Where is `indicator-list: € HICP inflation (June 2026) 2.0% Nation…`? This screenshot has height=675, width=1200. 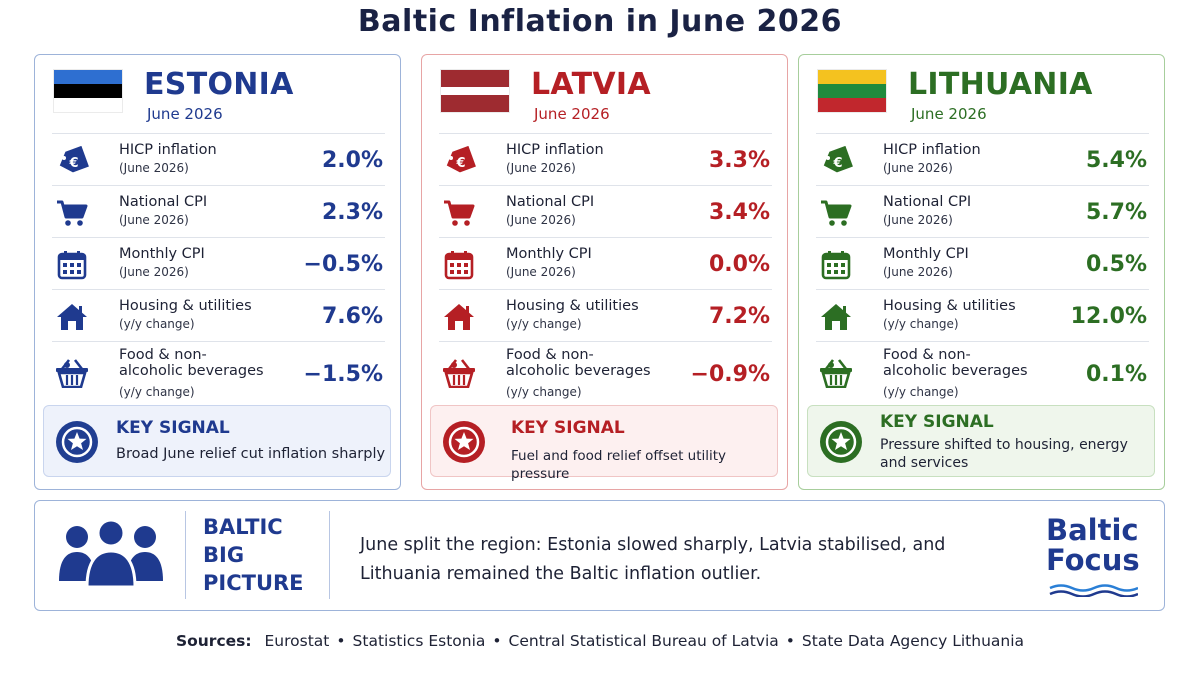
indicator-list: € HICP inflation (June 2026) 2.0% Nation… is located at coordinates (218, 270).